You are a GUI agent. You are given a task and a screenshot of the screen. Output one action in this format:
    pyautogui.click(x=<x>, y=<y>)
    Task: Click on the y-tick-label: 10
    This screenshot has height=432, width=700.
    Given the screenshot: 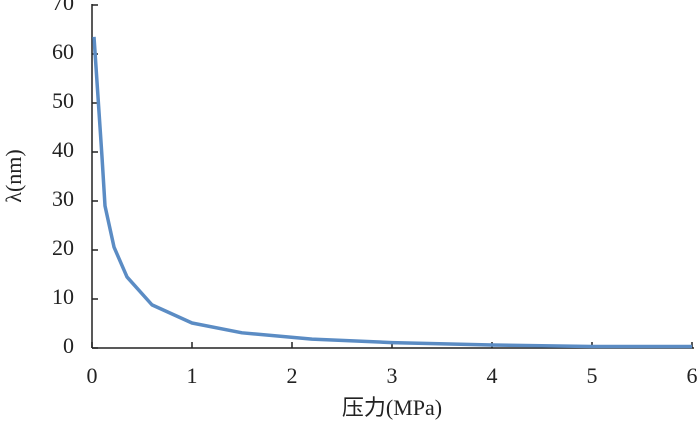 What is the action you would take?
    pyautogui.click(x=63, y=296)
    